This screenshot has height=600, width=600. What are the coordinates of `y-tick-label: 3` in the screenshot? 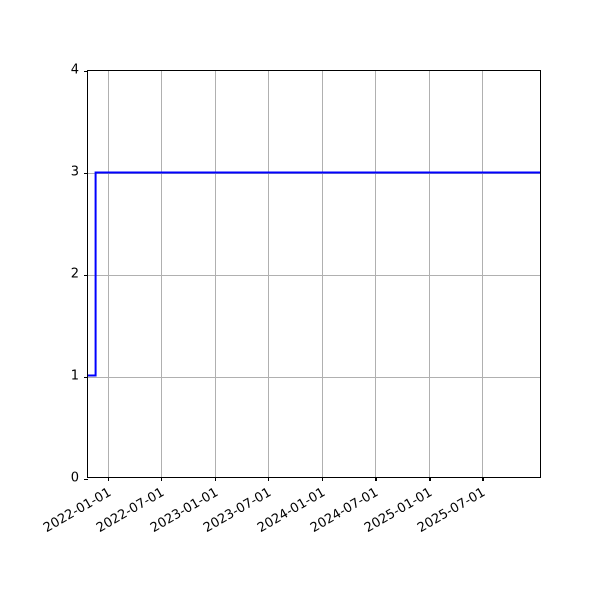 It's located at (74, 172).